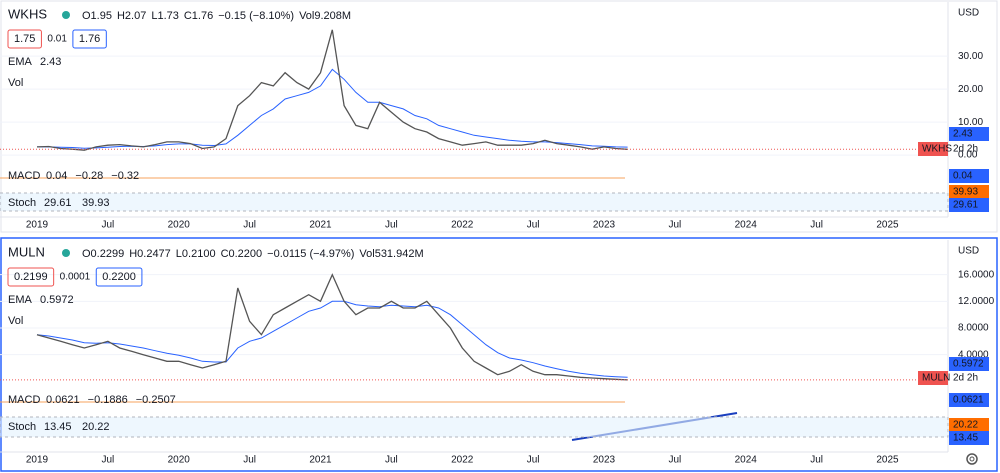  I want to click on ask-price: 0.2200, so click(119, 277).